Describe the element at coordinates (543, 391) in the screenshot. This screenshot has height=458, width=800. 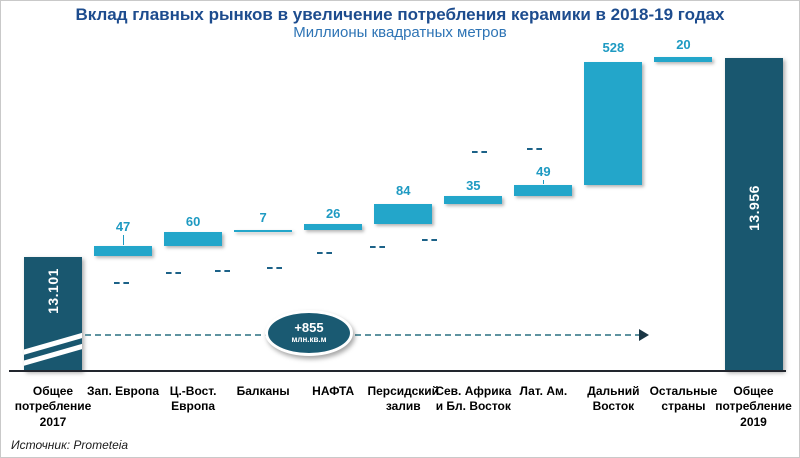
I see `category-label-latin-america: Лат. Ам.` at that location.